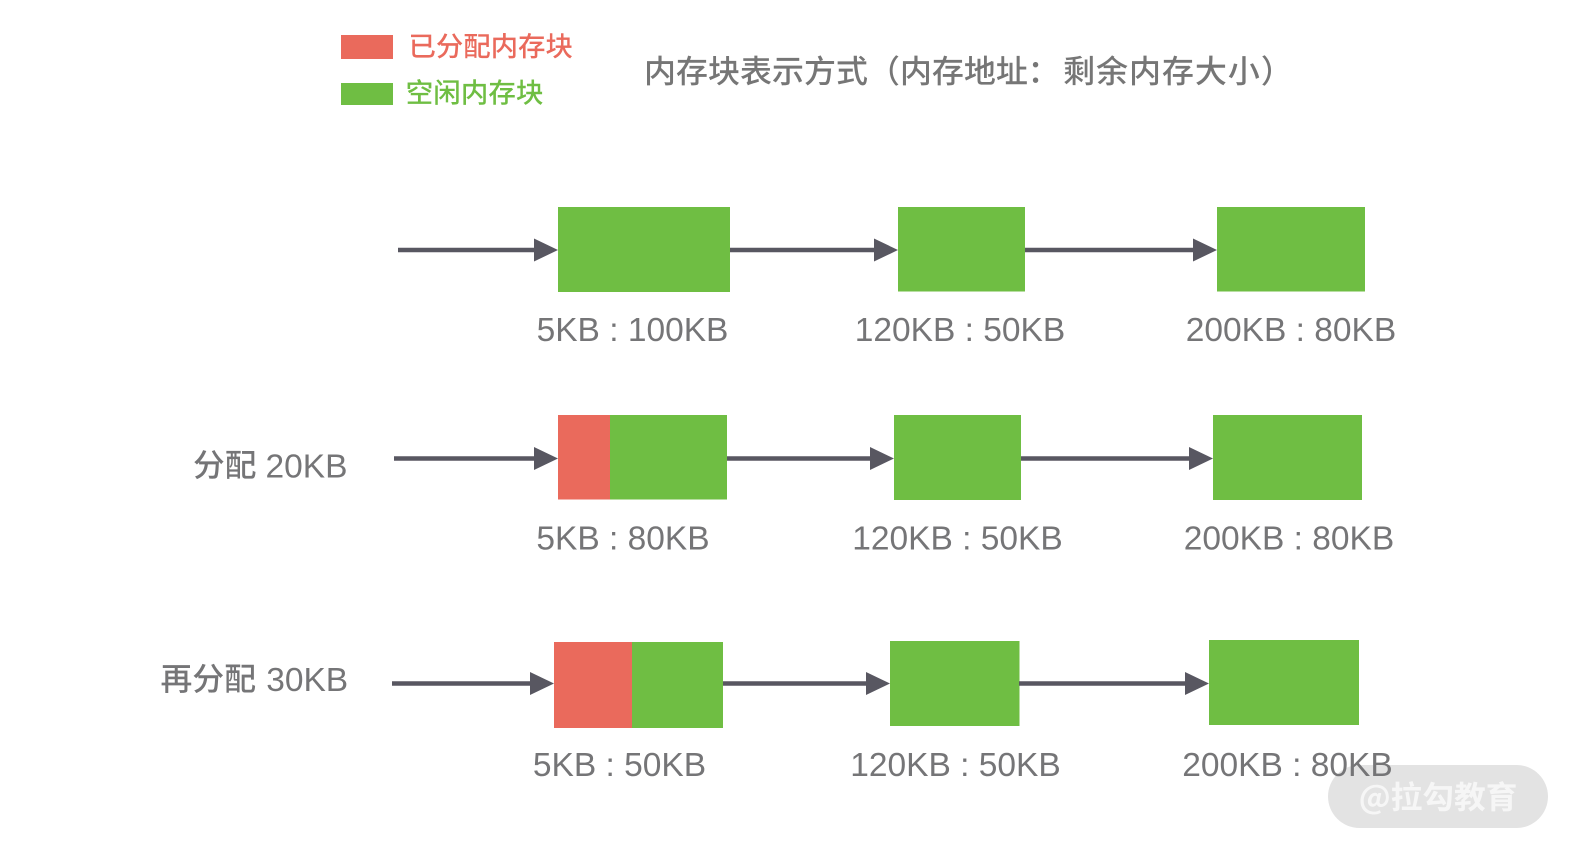  What do you see at coordinates (633, 330) in the screenshot?
I see `svg-text: 5KB : 100KB` at bounding box center [633, 330].